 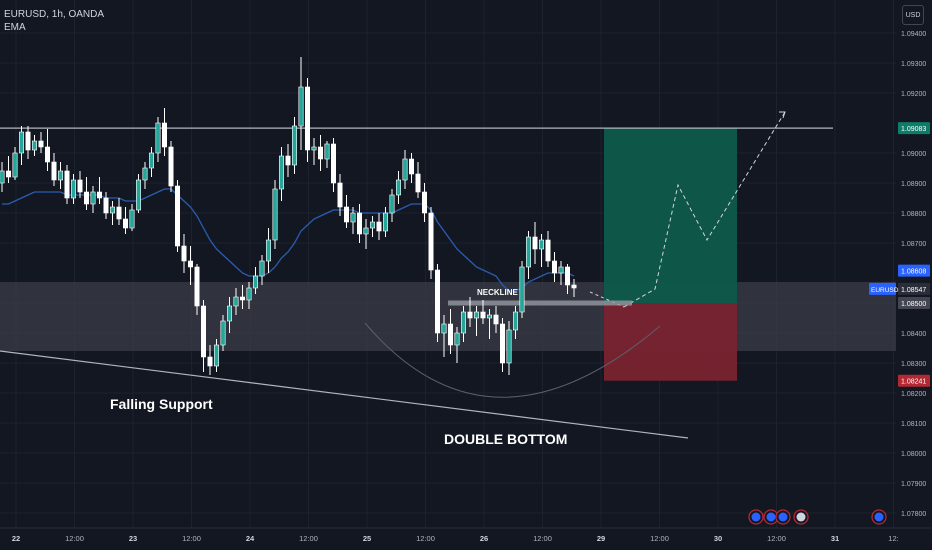 I want to click on falling-support-line, so click(x=344, y=394).